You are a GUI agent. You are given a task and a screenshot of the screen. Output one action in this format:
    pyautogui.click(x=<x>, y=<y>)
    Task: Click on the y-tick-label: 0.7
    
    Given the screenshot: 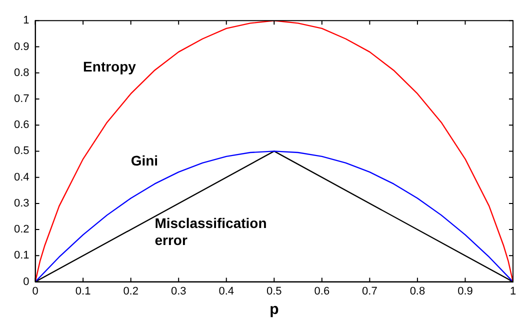 What is the action you would take?
    pyautogui.click(x=22, y=98)
    